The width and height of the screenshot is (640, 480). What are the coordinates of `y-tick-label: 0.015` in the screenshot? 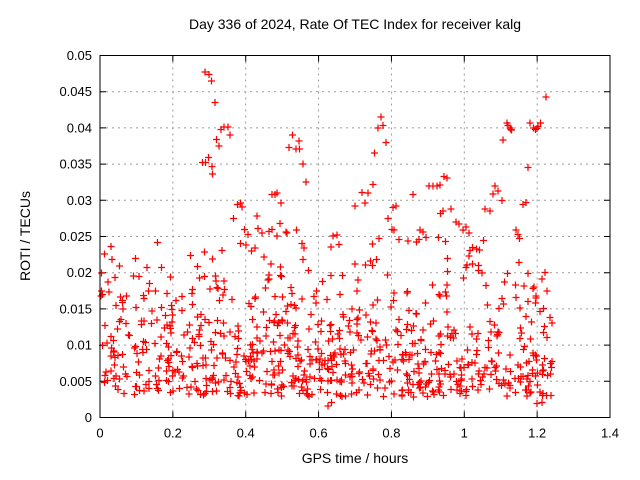 It's located at (75, 308).